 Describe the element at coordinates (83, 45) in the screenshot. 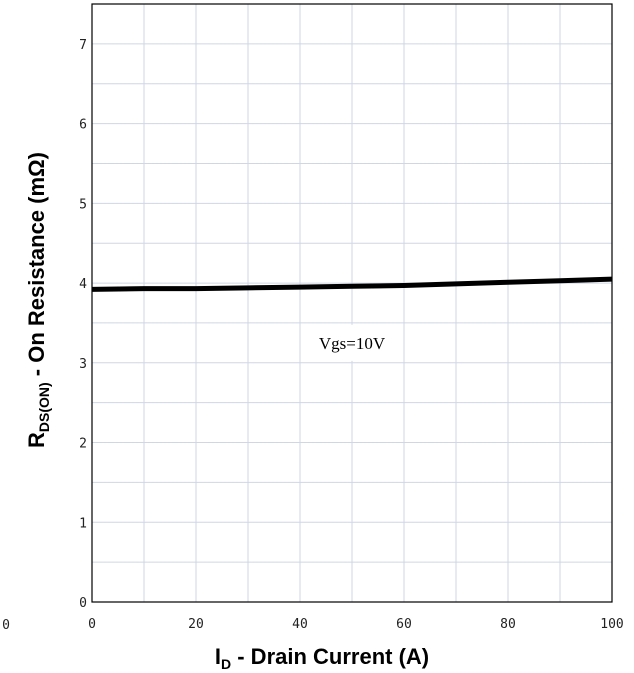

I see `y-tick-label: 7` at that location.